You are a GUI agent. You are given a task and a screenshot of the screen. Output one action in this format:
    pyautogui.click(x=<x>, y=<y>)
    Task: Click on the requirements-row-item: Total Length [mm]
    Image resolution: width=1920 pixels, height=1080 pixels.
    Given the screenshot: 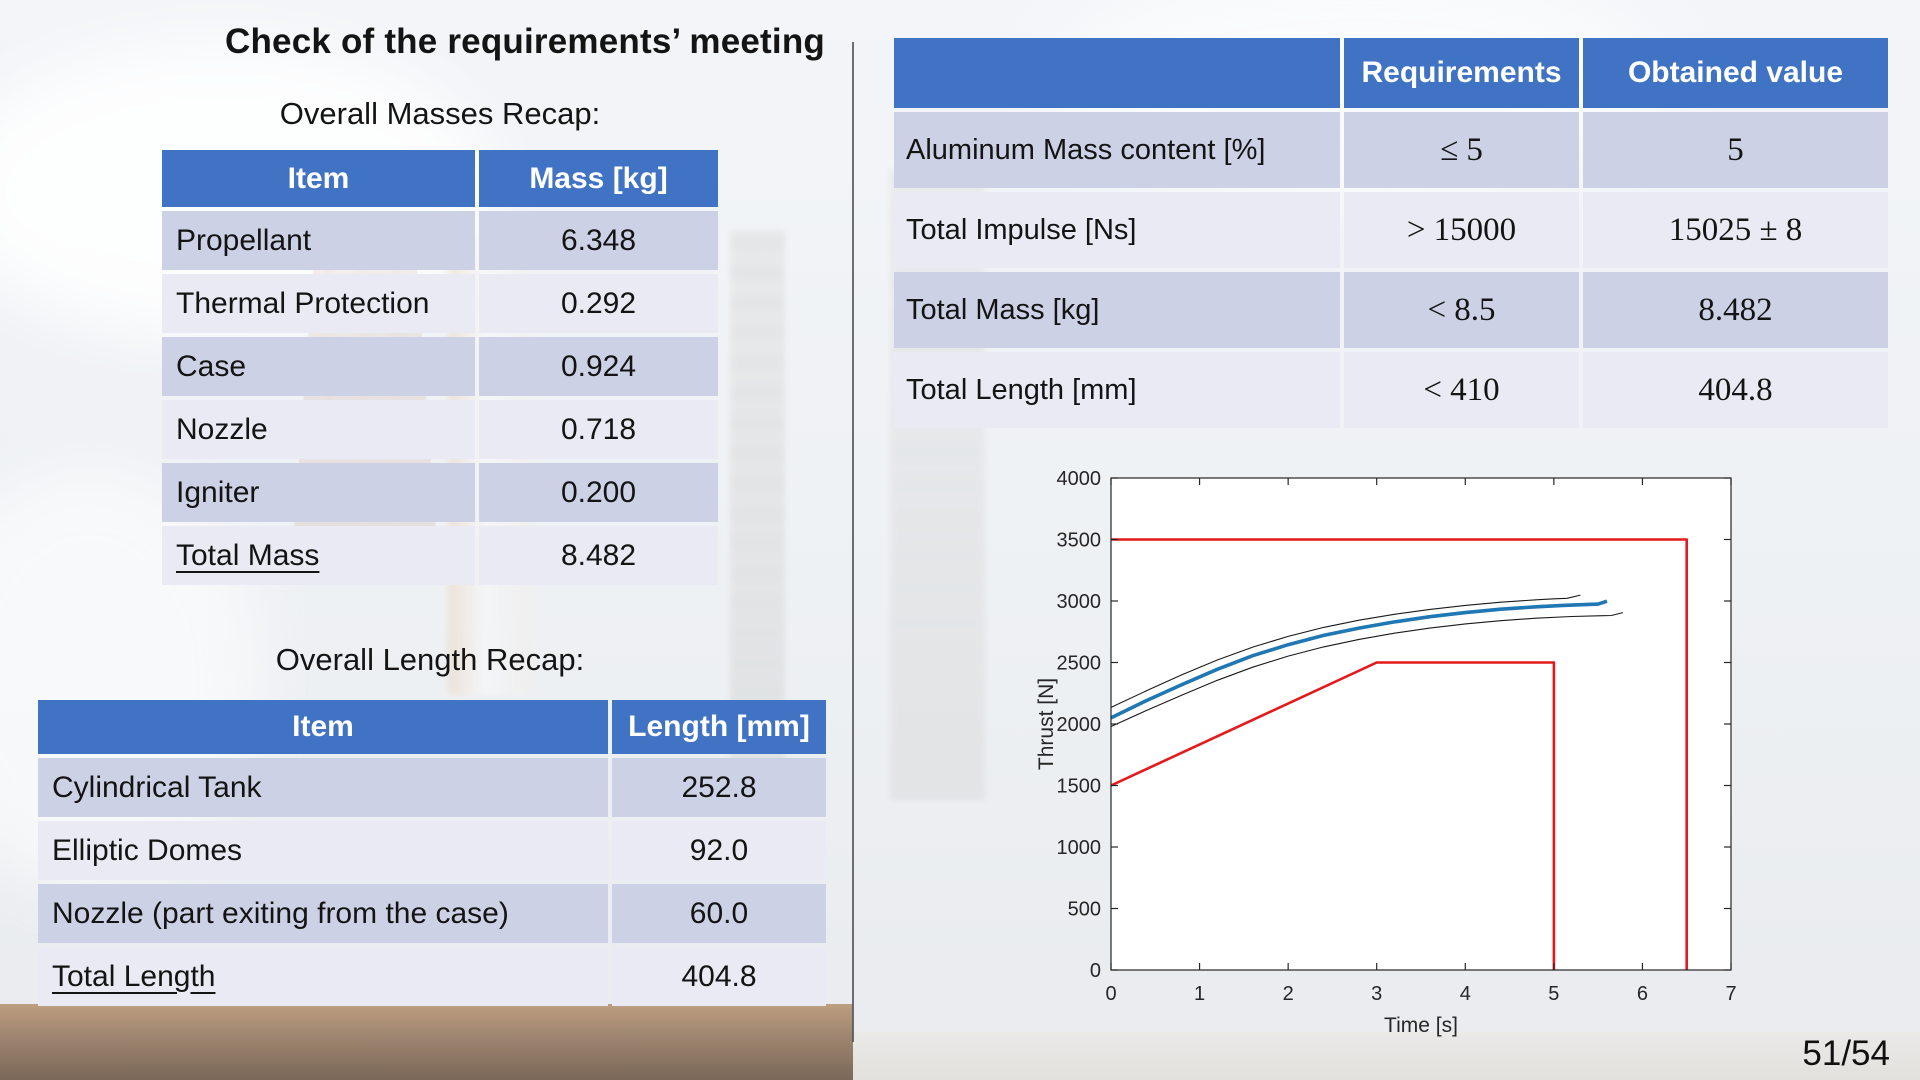 What is the action you would take?
    pyautogui.click(x=1117, y=390)
    